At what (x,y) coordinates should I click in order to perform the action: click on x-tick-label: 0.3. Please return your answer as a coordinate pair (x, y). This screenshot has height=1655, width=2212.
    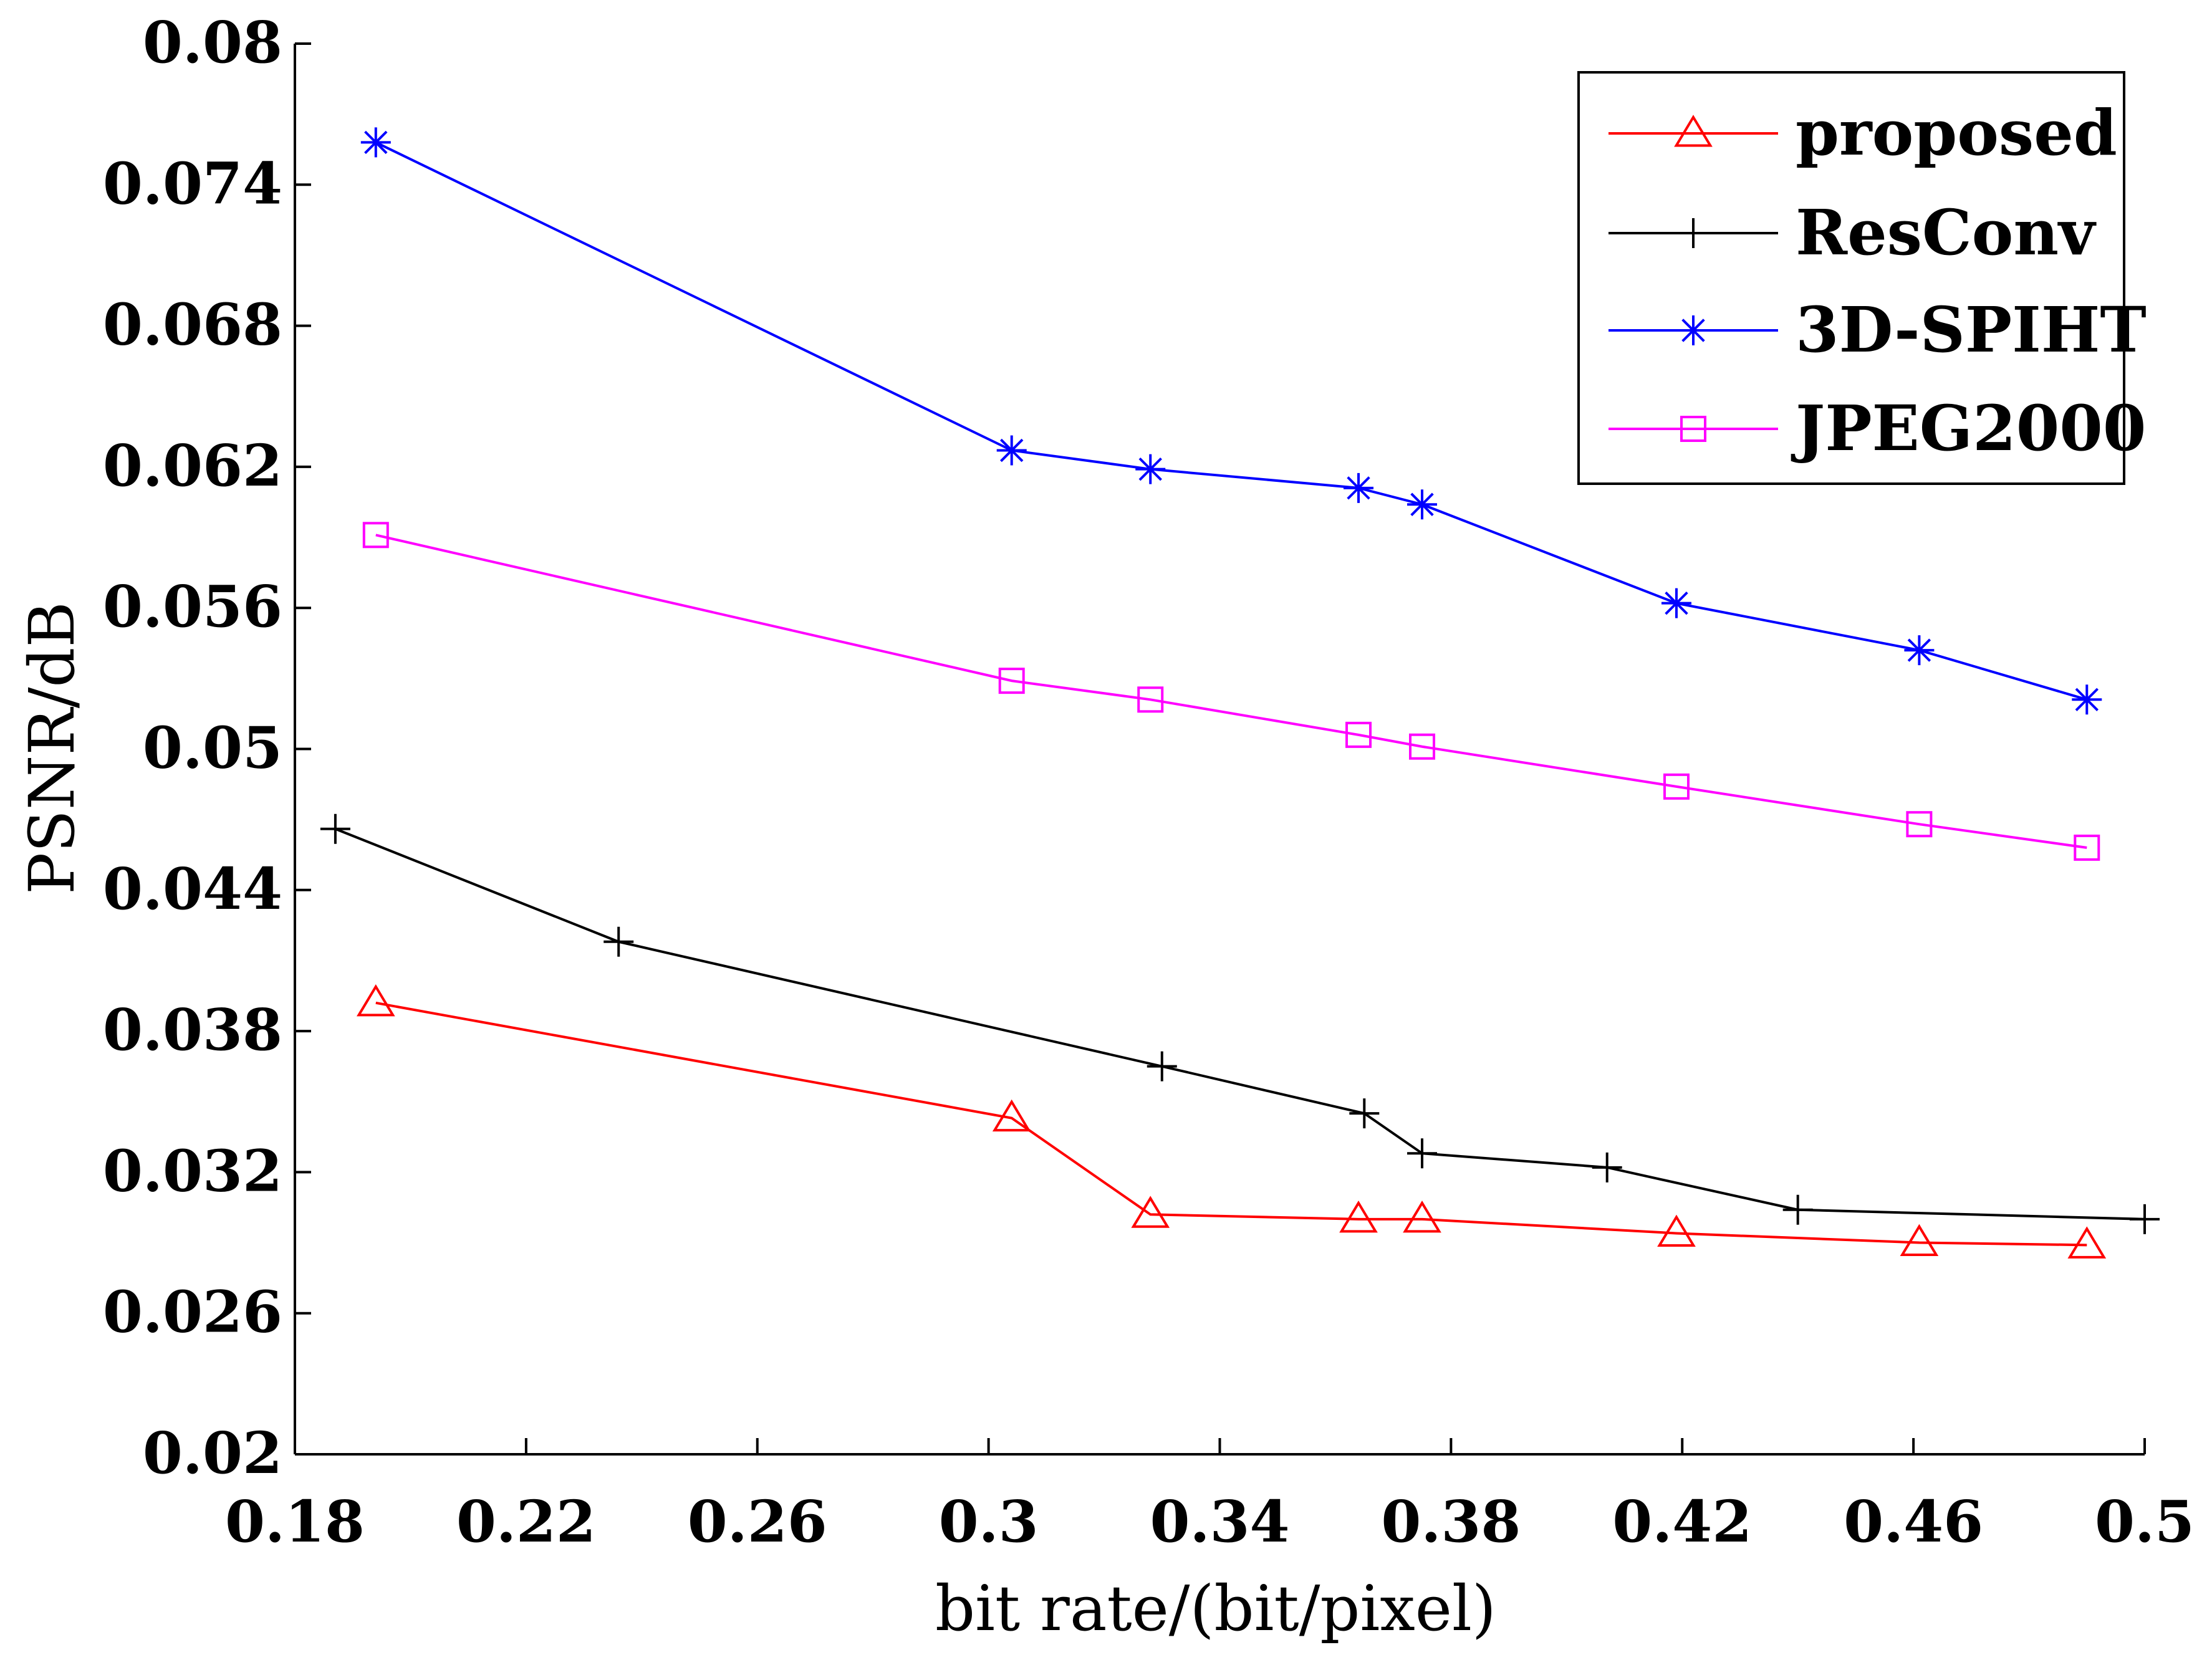
    Looking at the image, I should click on (989, 1521).